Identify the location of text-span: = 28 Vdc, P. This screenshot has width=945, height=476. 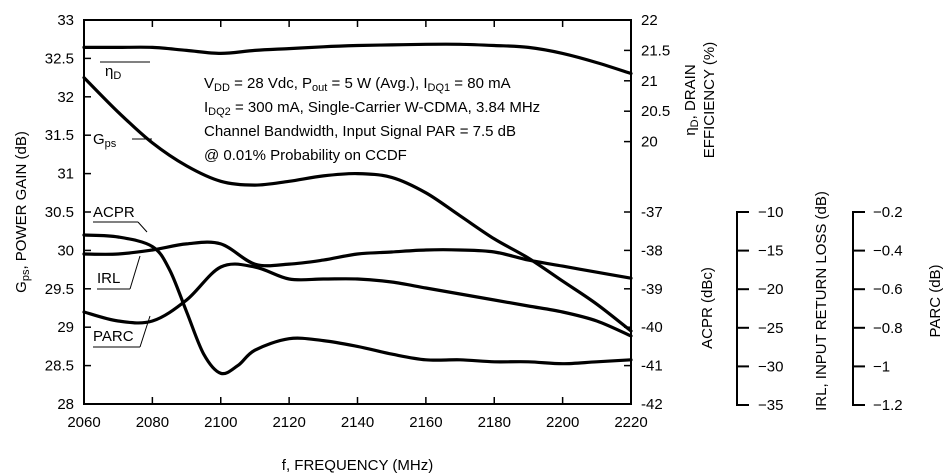
(271, 83).